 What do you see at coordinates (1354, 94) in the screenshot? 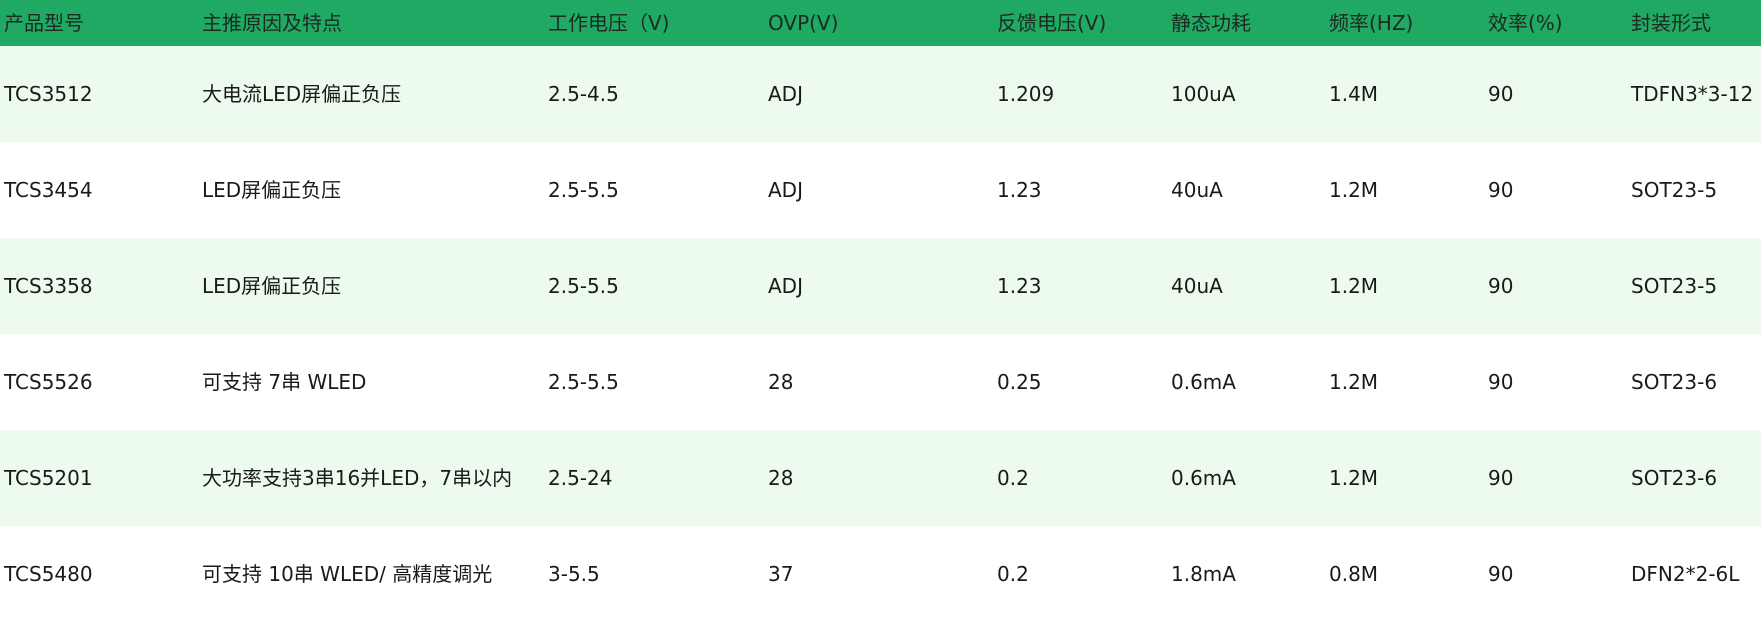
I see `cell-frequency: 1.4M` at bounding box center [1354, 94].